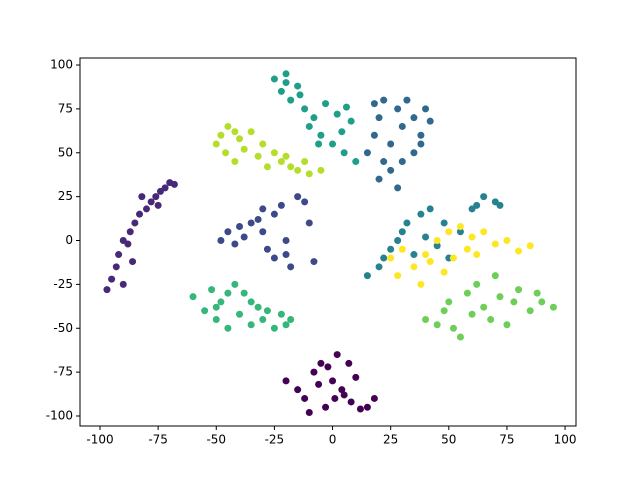 This screenshot has width=640, height=480. Describe the element at coordinates (333, 440) in the screenshot. I see `x-tick-label: 0` at that location.